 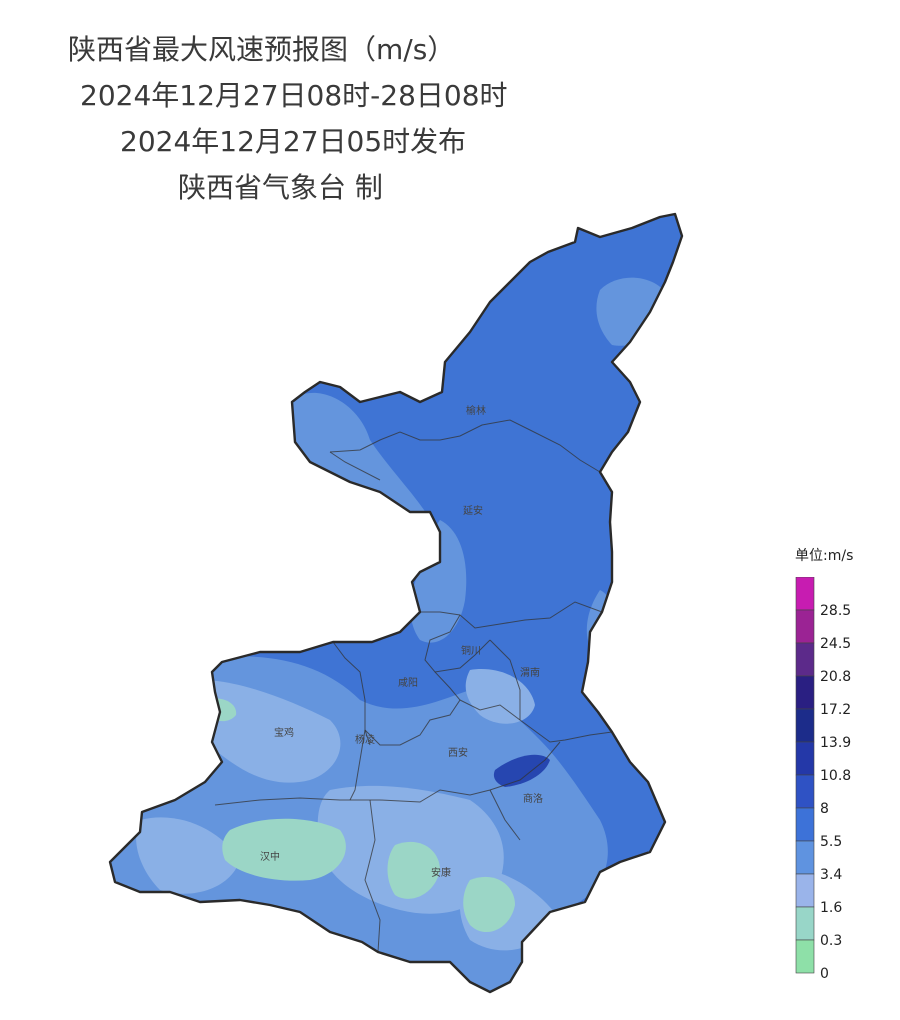 I want to click on legend-tick-label: 13.9, so click(x=835, y=743).